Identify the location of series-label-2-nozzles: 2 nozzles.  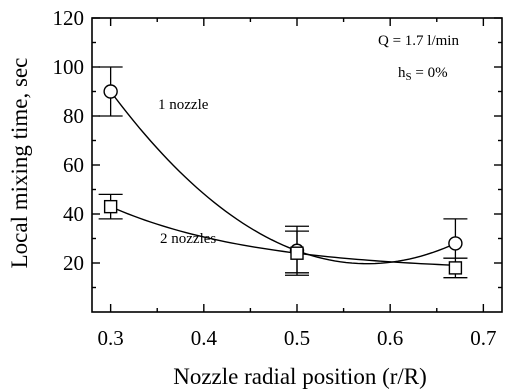
(188, 239).